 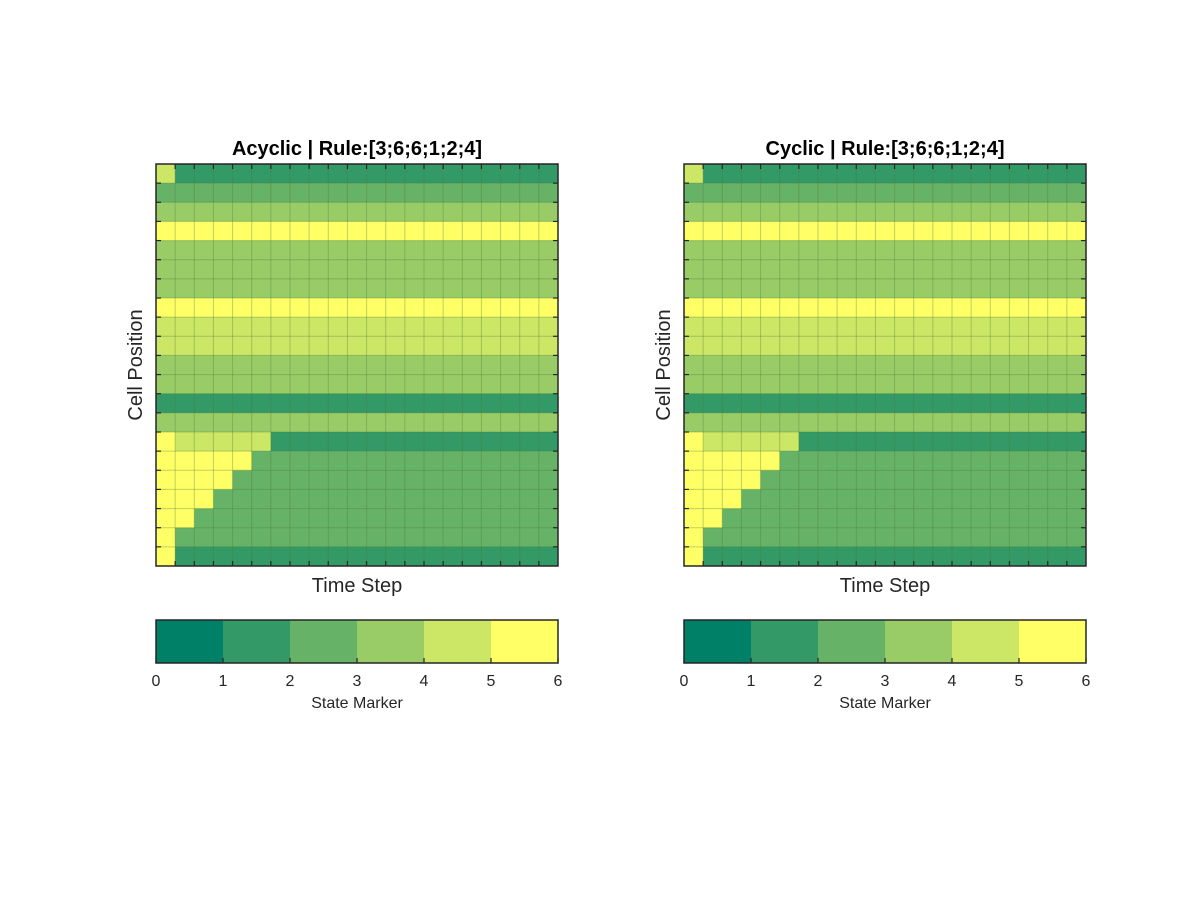 What do you see at coordinates (664, 364) in the screenshot?
I see `cyclic-y-axis-label: Cell Position` at bounding box center [664, 364].